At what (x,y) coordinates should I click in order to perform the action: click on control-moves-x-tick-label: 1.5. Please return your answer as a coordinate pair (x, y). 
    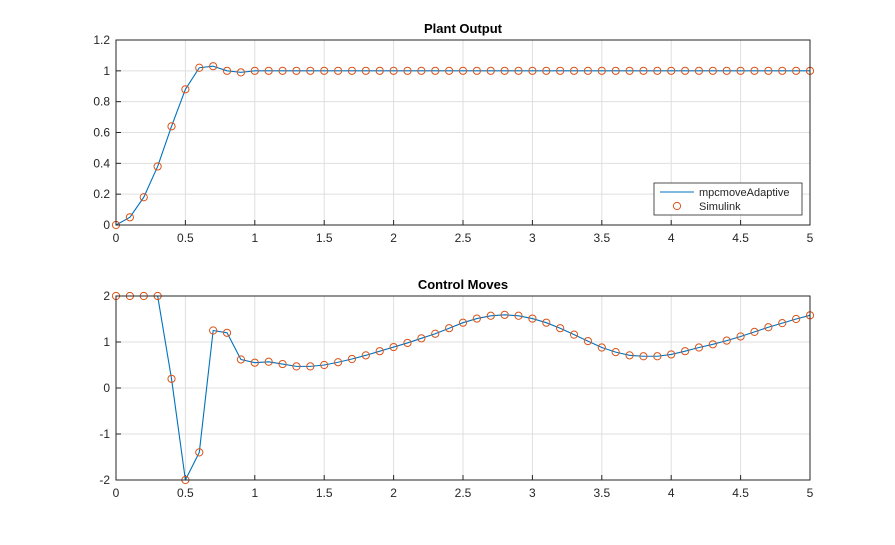
    Looking at the image, I should click on (324, 493).